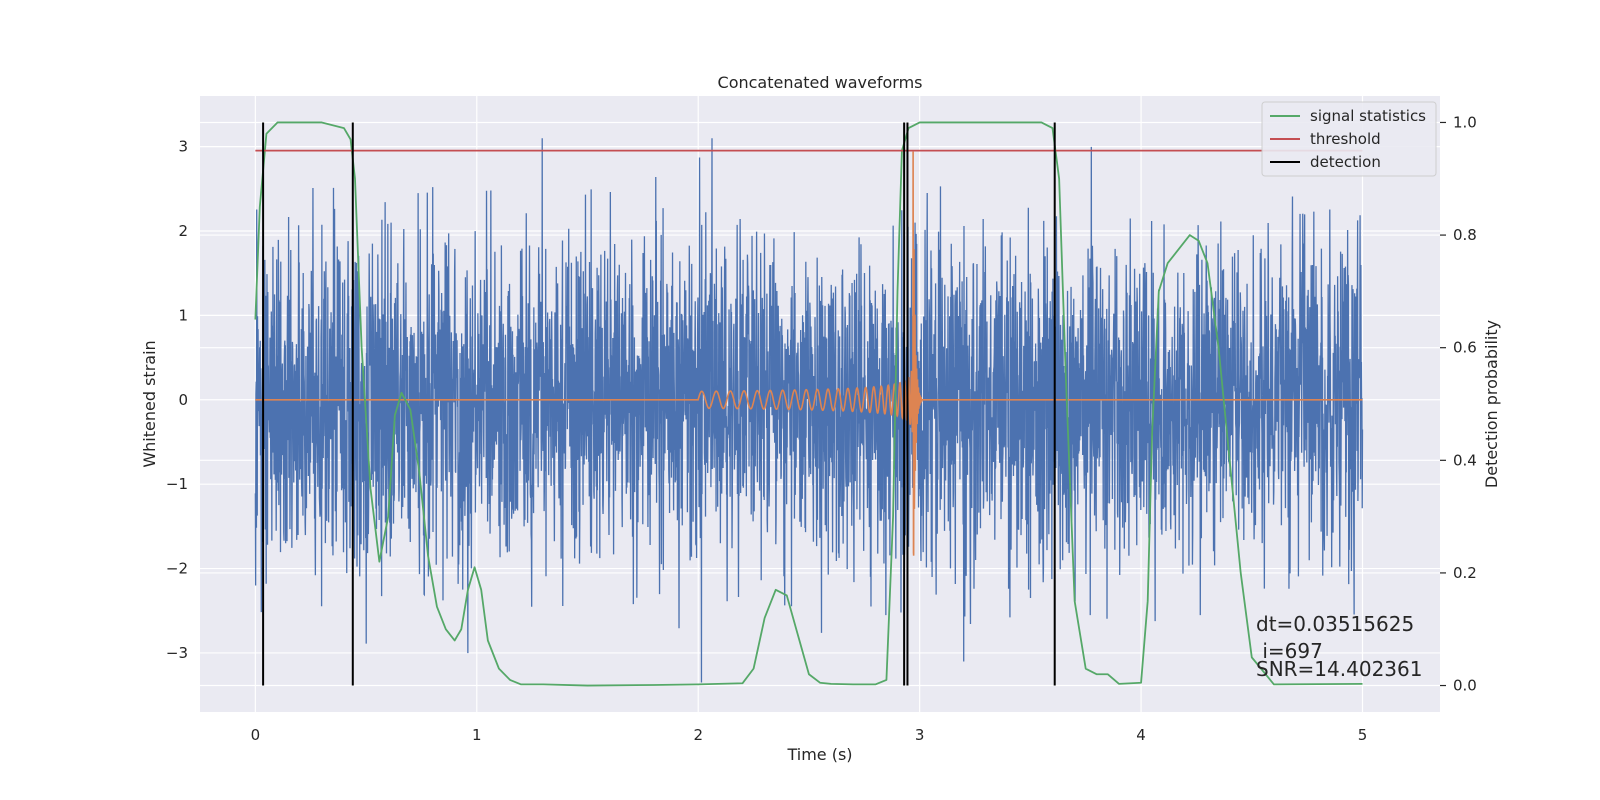 This screenshot has height=800, width=1600. What do you see at coordinates (1335, 624) in the screenshot?
I see `annotation-dt: dt=0.03515625` at bounding box center [1335, 624].